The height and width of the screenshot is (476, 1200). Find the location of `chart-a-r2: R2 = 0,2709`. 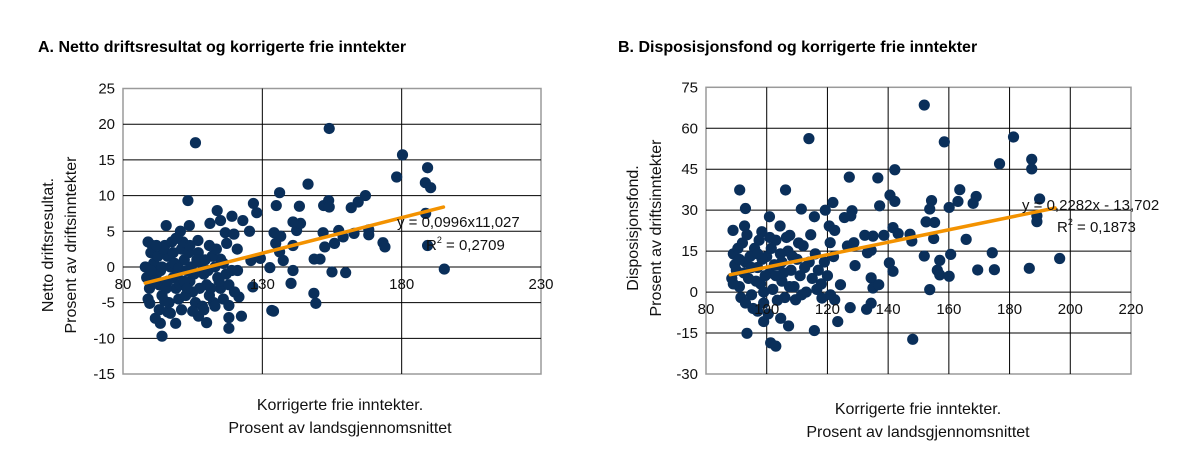

chart-a-r2: R2 = 0,2709 is located at coordinates (465, 244).